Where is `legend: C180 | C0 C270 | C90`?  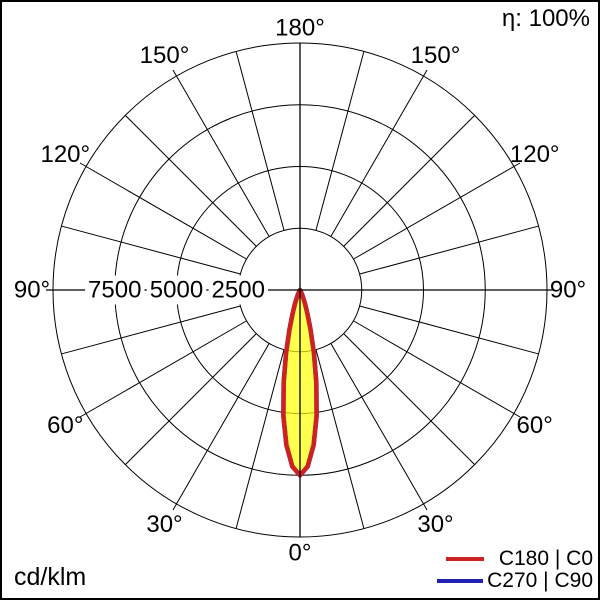 legend: C180 | C0 C270 | C90 is located at coordinates (515, 569).